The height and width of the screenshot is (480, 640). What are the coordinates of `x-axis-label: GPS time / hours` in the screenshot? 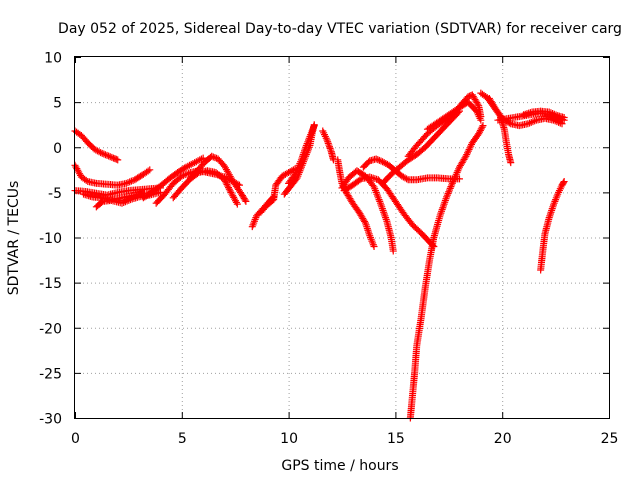 It's located at (339, 466).